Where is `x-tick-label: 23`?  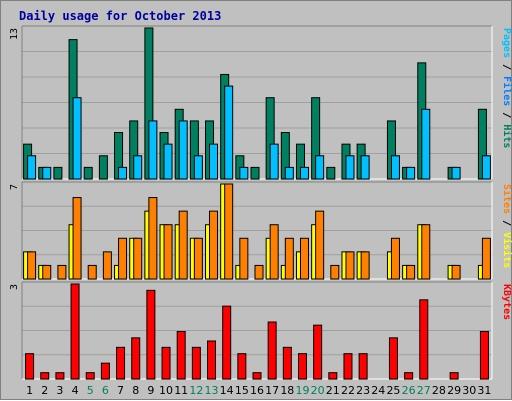 x-tick-label: 23 is located at coordinates (363, 390).